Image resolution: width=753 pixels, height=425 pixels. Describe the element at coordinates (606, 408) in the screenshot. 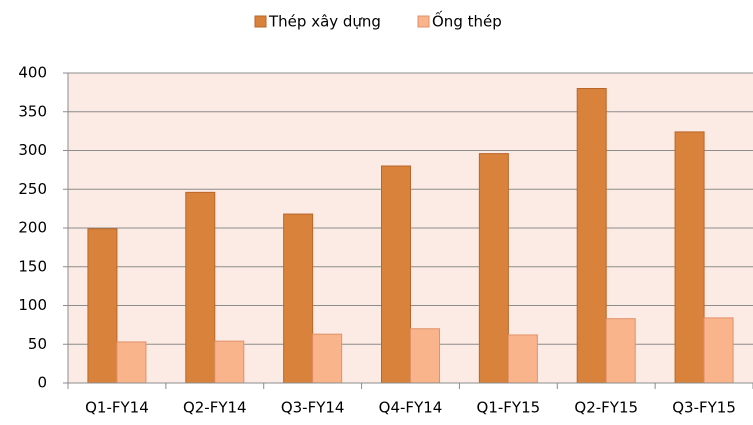

I see `x-tick-label: Q2-FY15` at that location.